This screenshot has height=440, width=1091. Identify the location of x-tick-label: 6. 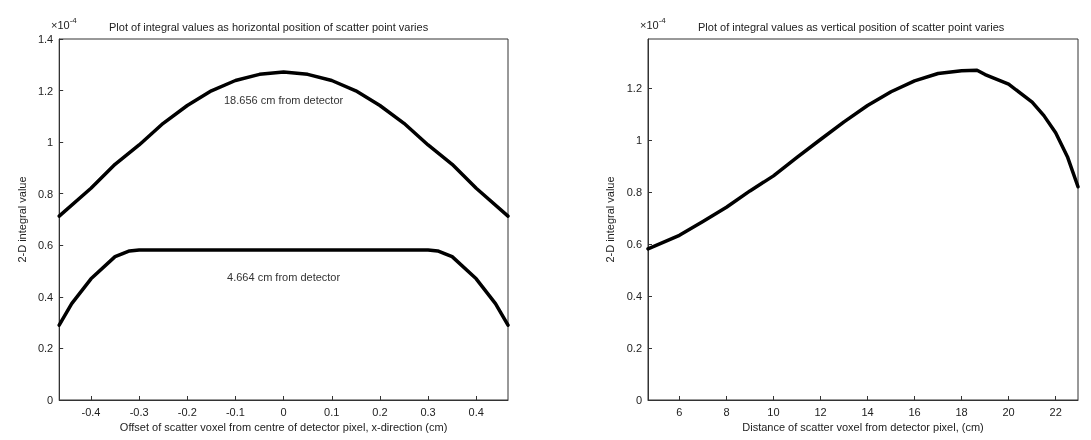
(679, 411).